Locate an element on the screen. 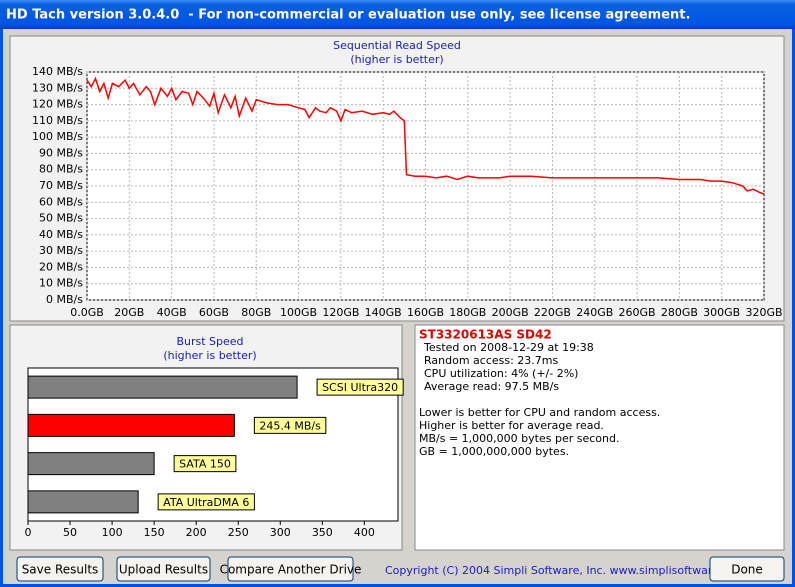 This screenshot has height=587, width=795. info-note: Higher is better for average read. is located at coordinates (511, 425).